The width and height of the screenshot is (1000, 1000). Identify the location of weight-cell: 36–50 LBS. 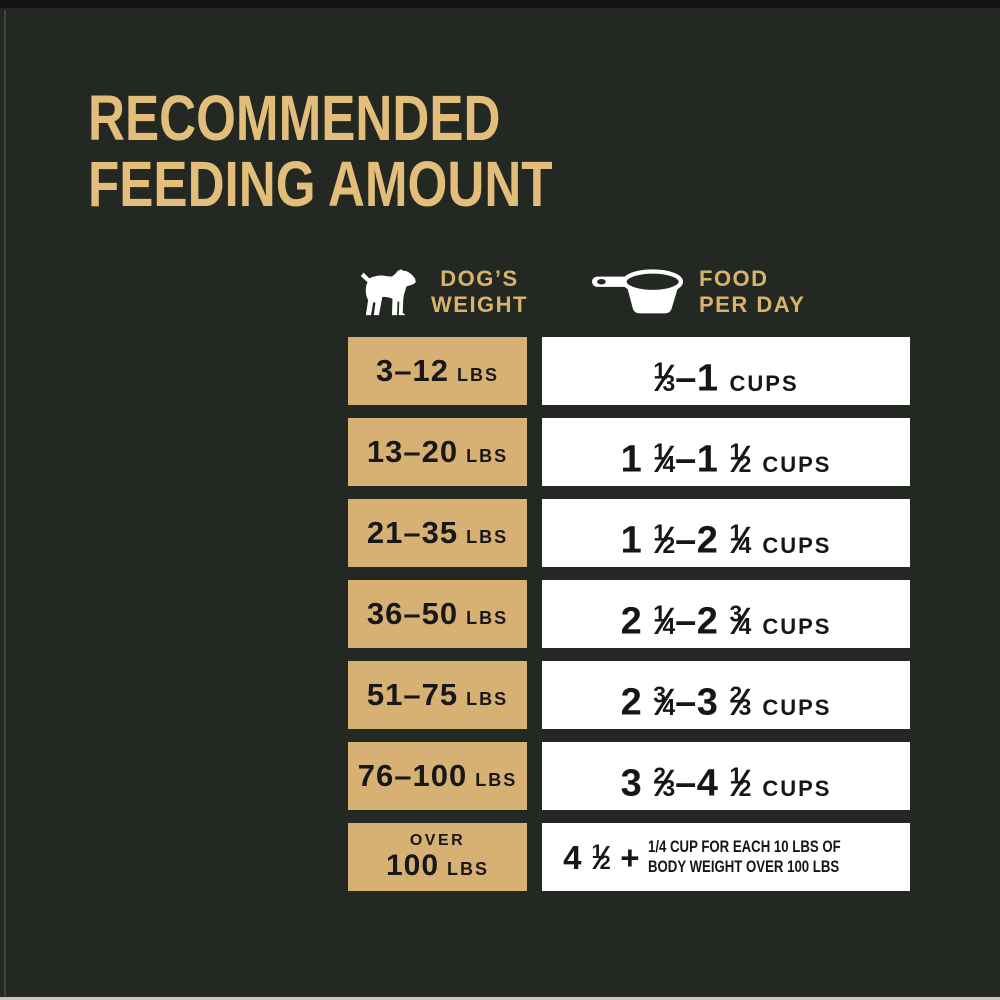
(437, 614).